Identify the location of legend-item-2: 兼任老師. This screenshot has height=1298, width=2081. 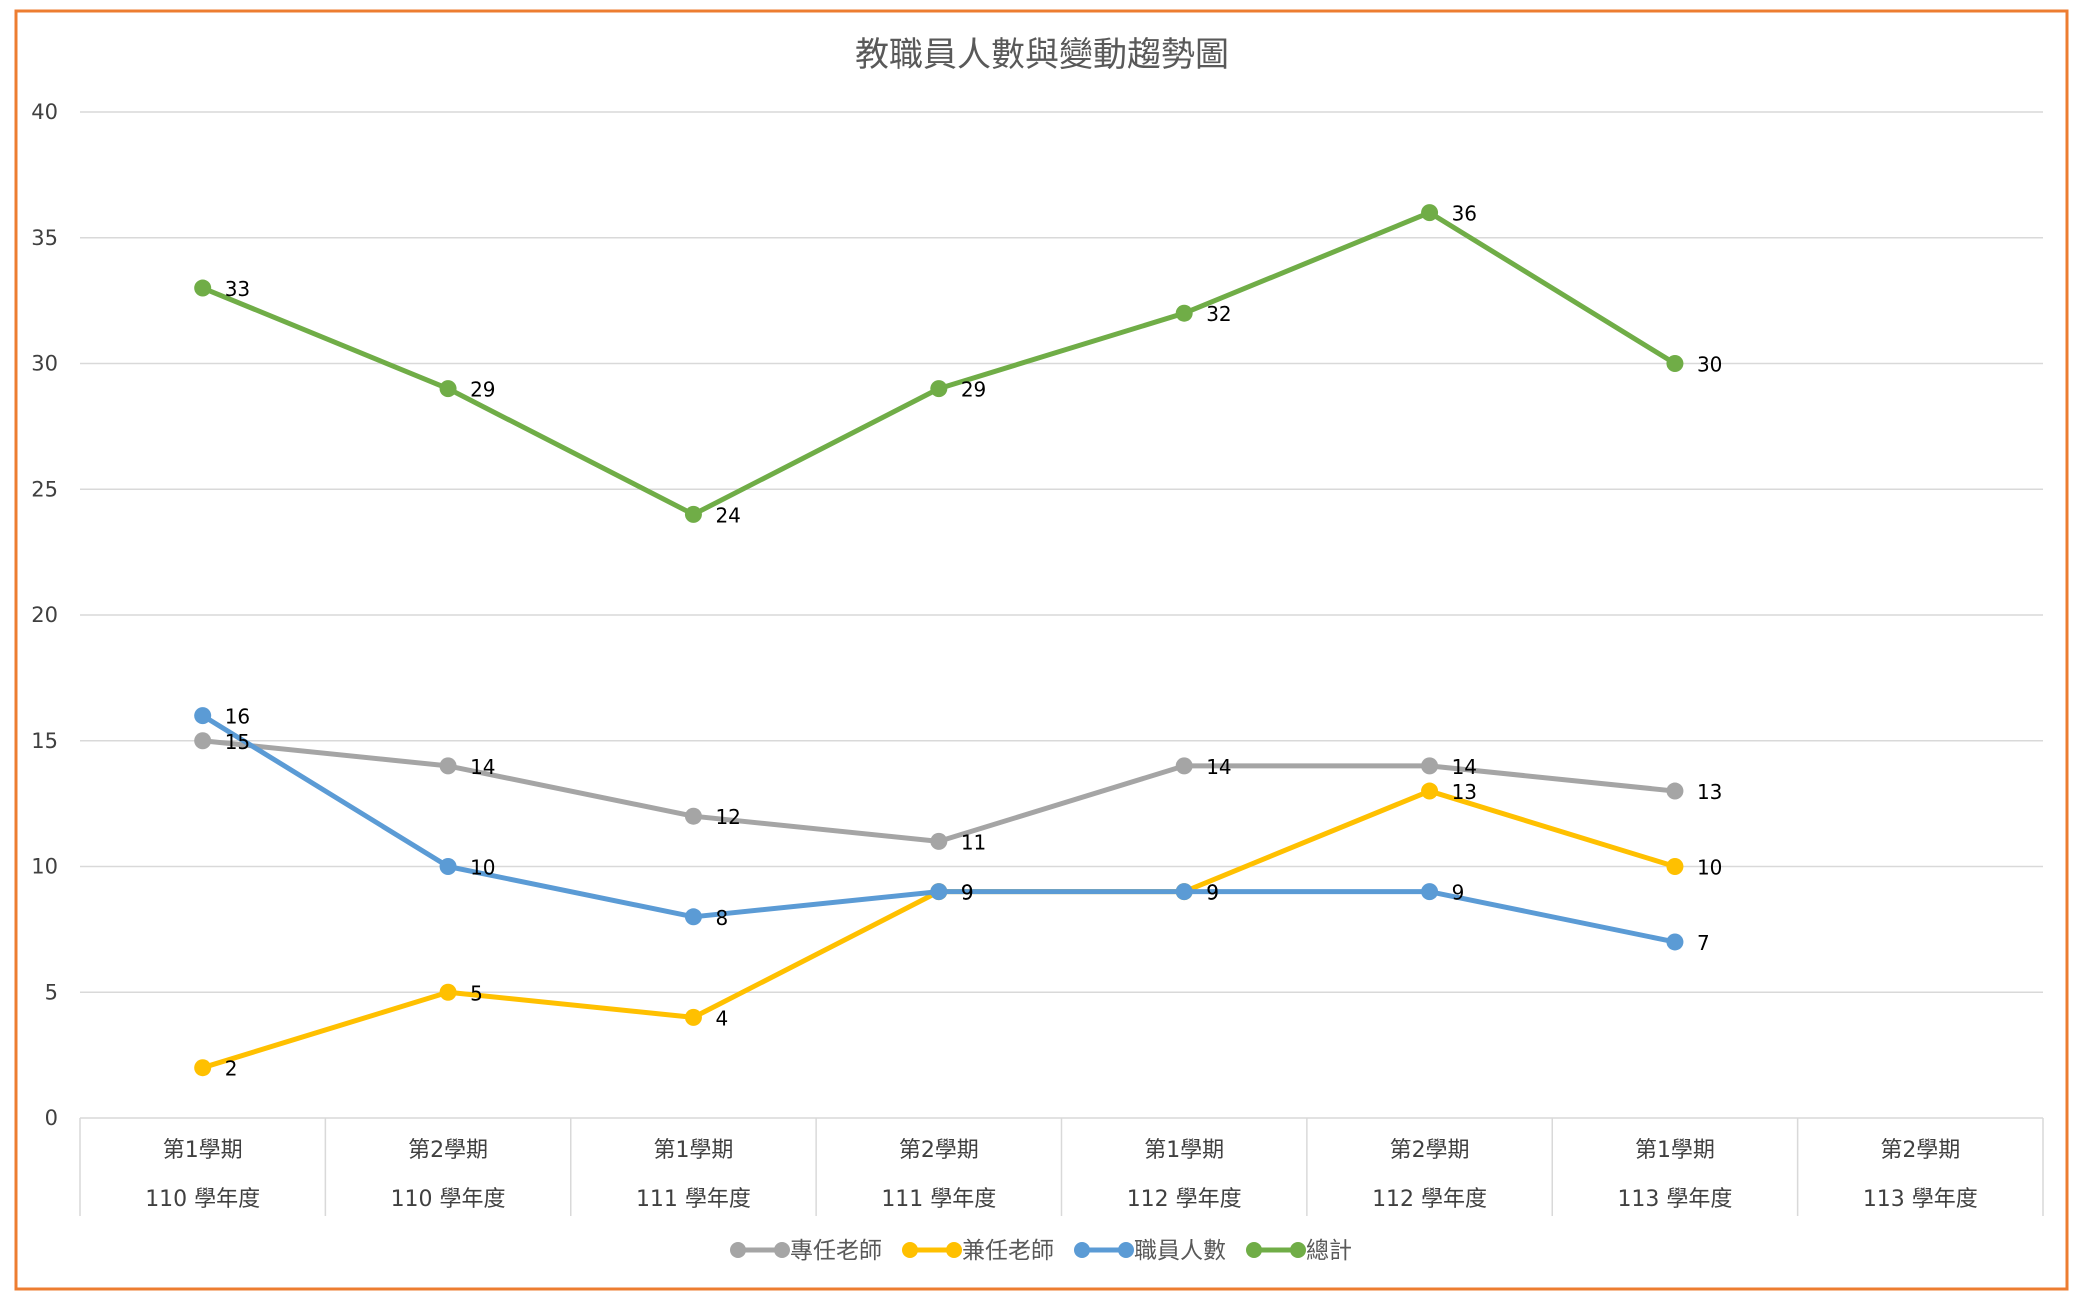
(978, 1251).